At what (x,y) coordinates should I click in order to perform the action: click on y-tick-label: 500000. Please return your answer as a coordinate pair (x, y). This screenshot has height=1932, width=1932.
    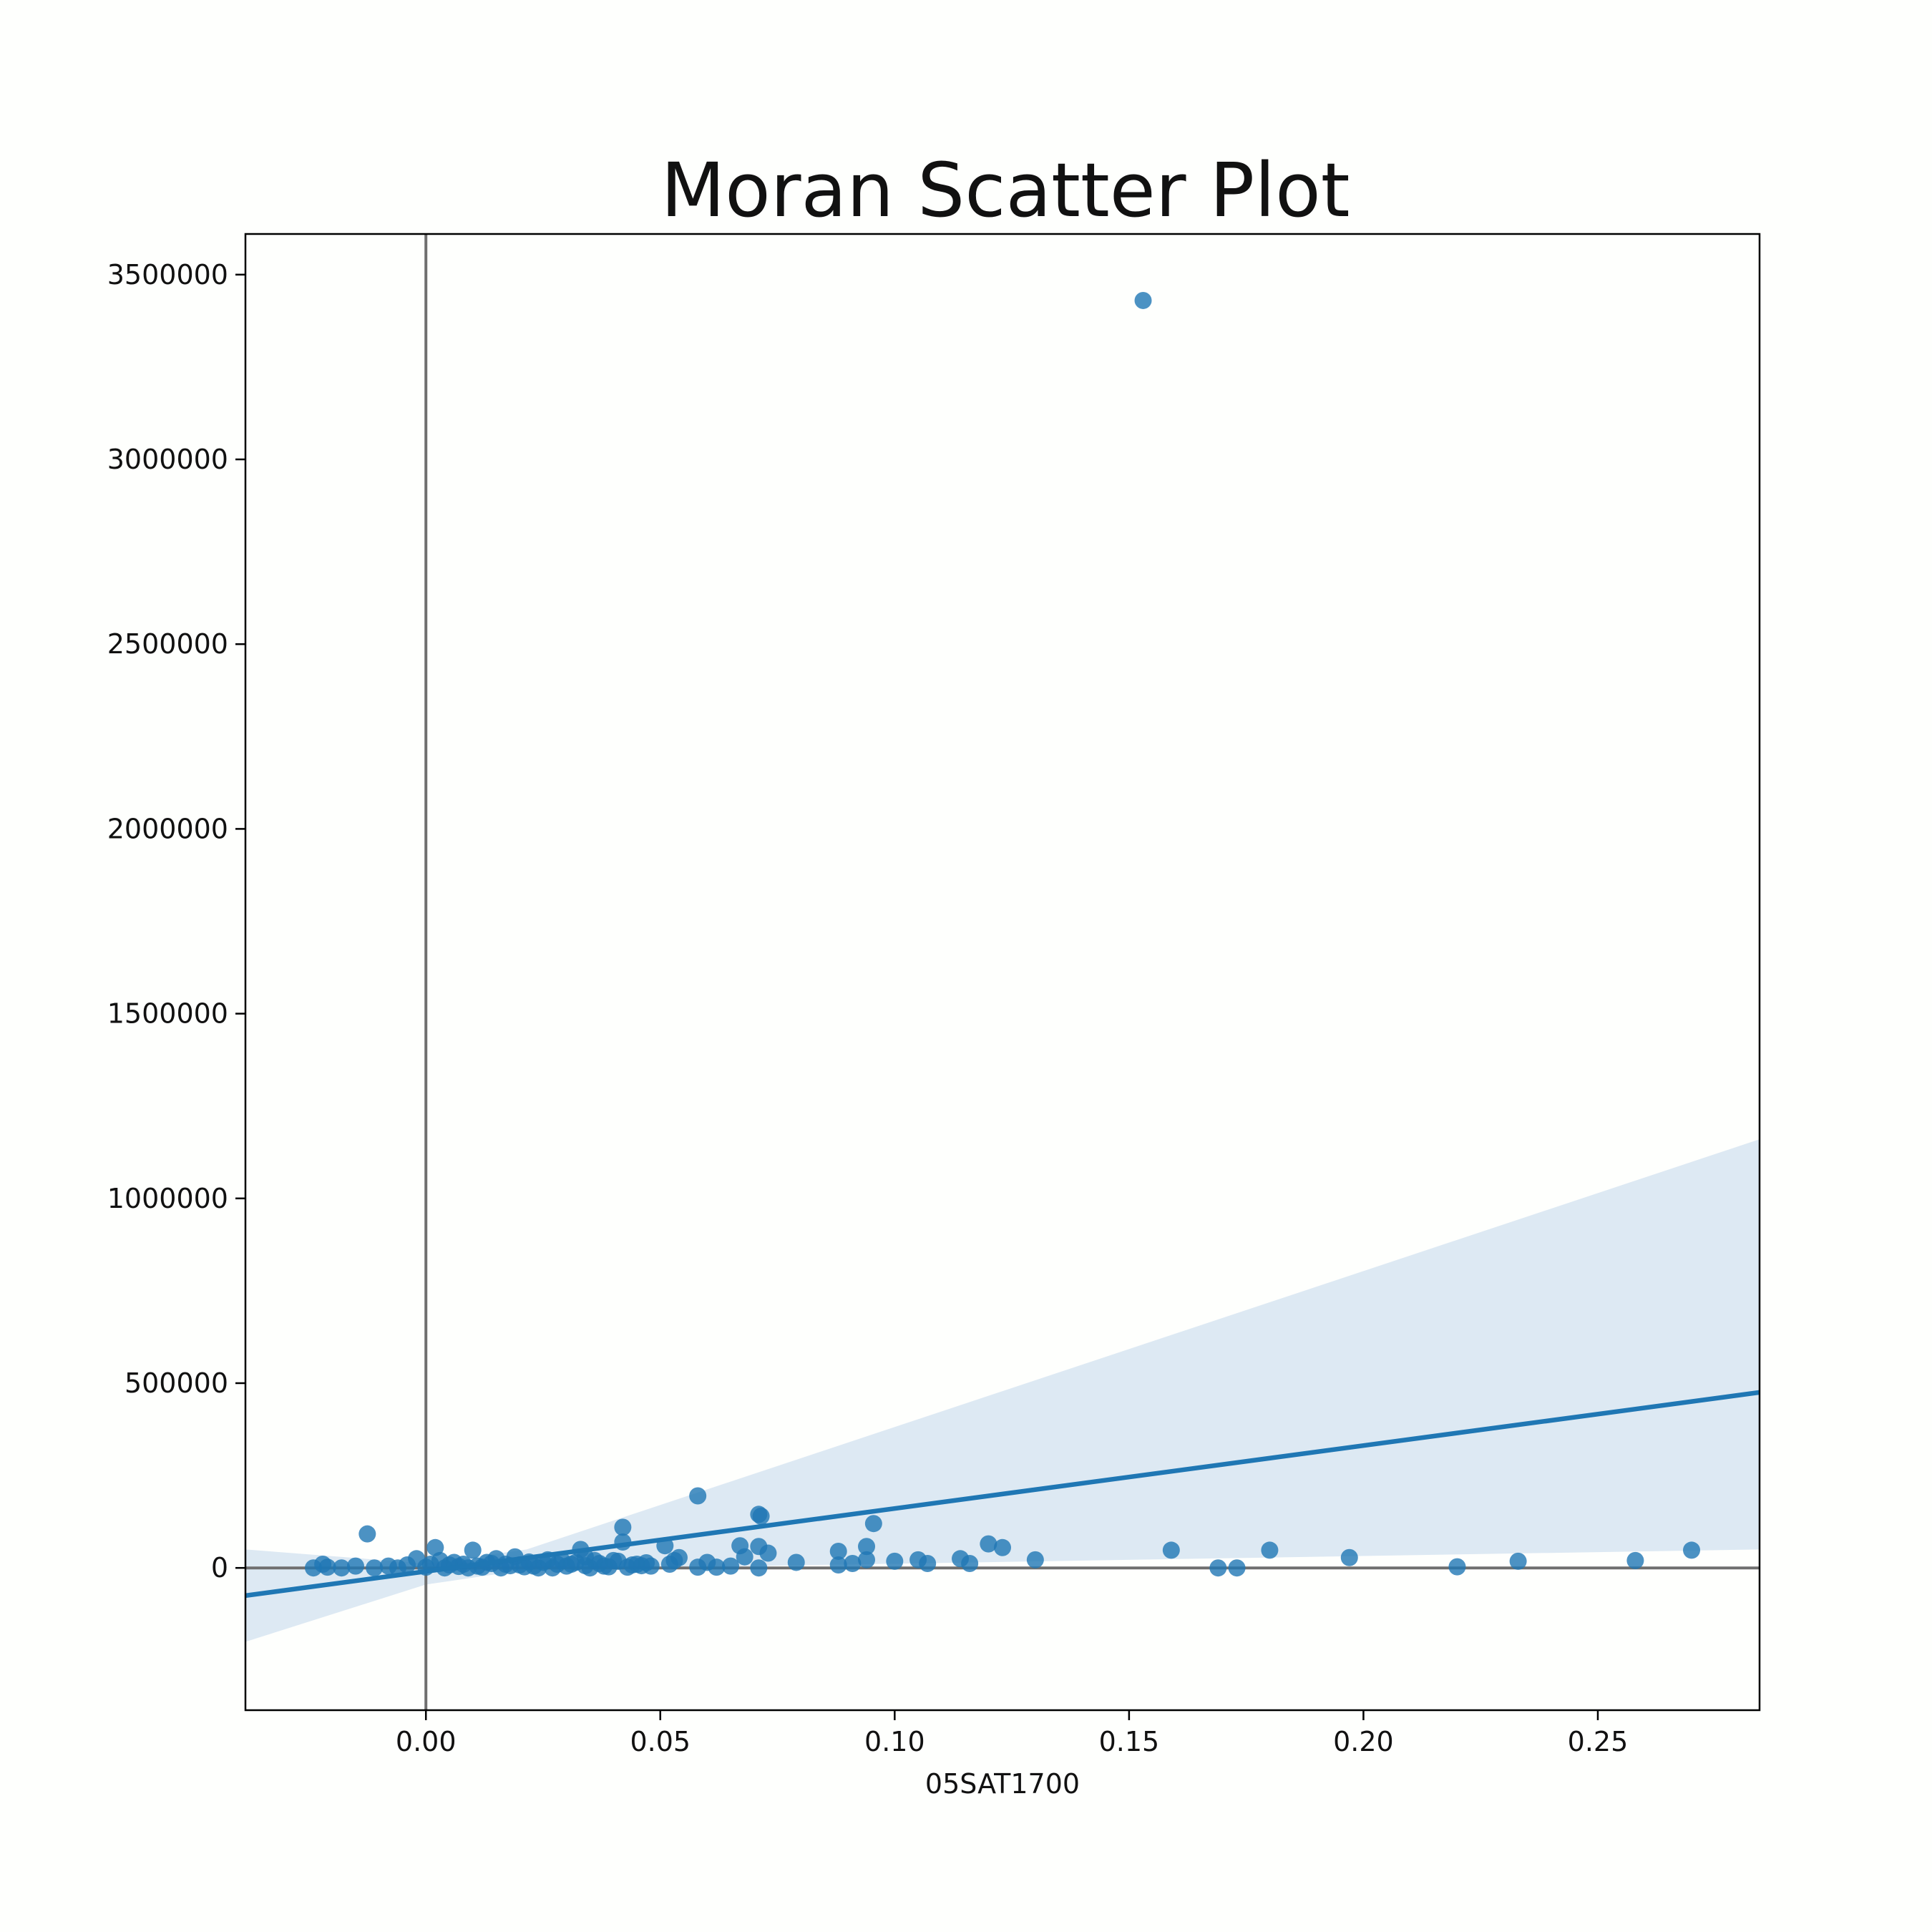
    Looking at the image, I should click on (176, 1383).